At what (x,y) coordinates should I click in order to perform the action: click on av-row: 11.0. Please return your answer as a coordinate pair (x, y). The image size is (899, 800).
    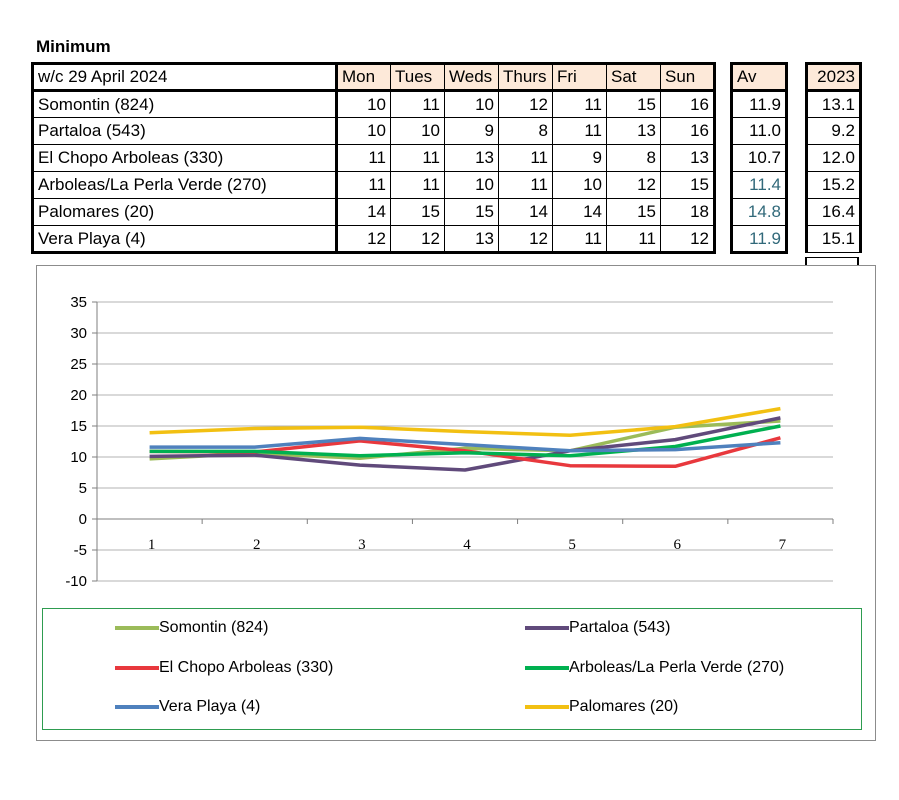
    Looking at the image, I should click on (759, 131).